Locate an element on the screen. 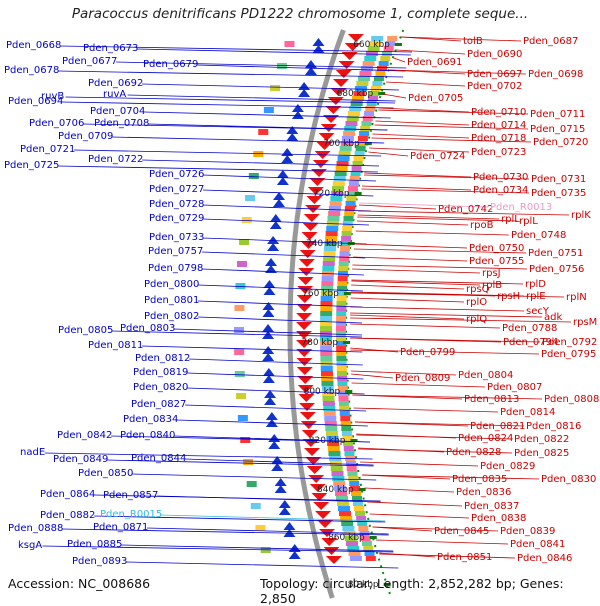 The height and width of the screenshot is (606, 600). right-gene-label-tolb: tolB is located at coordinates (473, 41).